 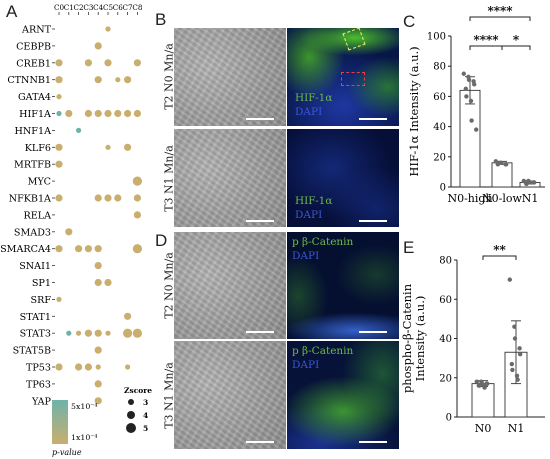 What do you see at coordinates (29, 80) in the screenshot?
I see `gene-label: CTNNB1` at bounding box center [29, 80].